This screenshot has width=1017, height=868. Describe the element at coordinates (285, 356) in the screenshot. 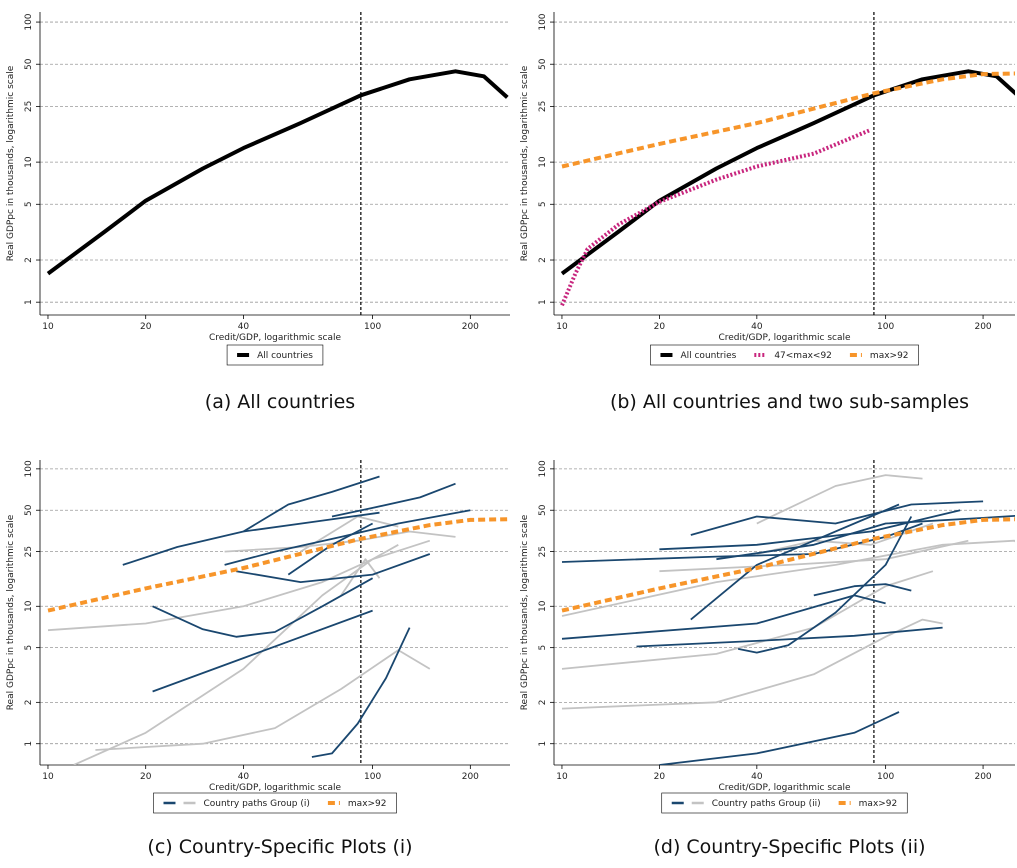

I see `legend-label: All countries` at that location.